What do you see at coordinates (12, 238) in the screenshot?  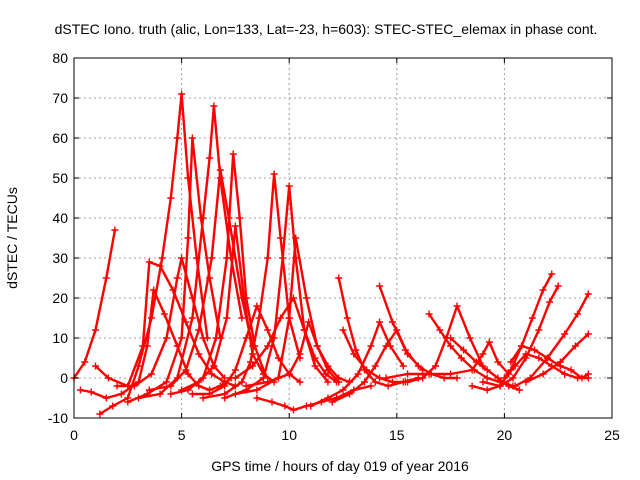 I see `y-axis-label: dSTEC / TECUs` at bounding box center [12, 238].